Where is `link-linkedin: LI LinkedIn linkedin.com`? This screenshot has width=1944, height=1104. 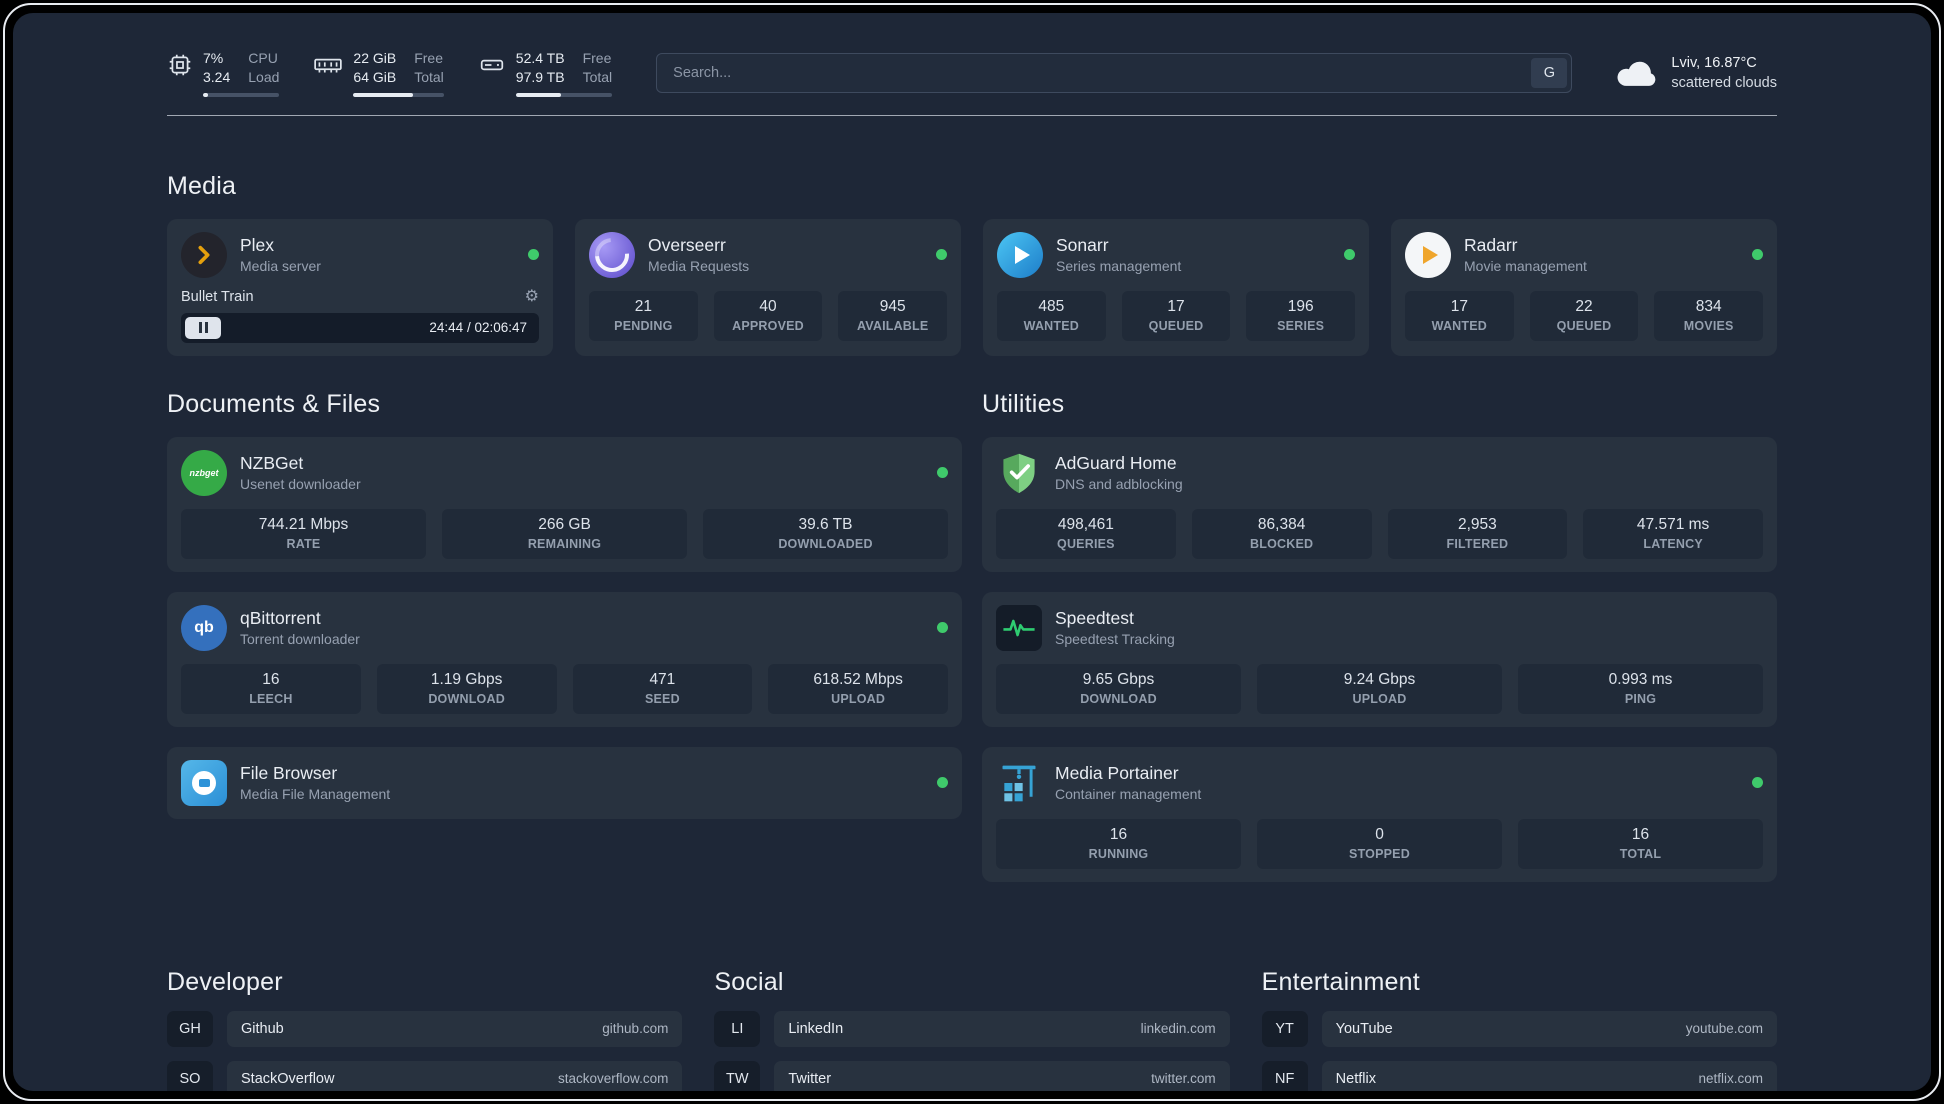
link-linkedin: LI LinkedIn linkedin.com is located at coordinates (972, 1028).